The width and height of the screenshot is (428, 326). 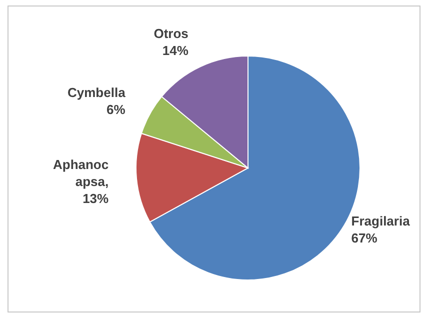 What do you see at coordinates (364, 238) in the screenshot?
I see `data-label: 67%` at bounding box center [364, 238].